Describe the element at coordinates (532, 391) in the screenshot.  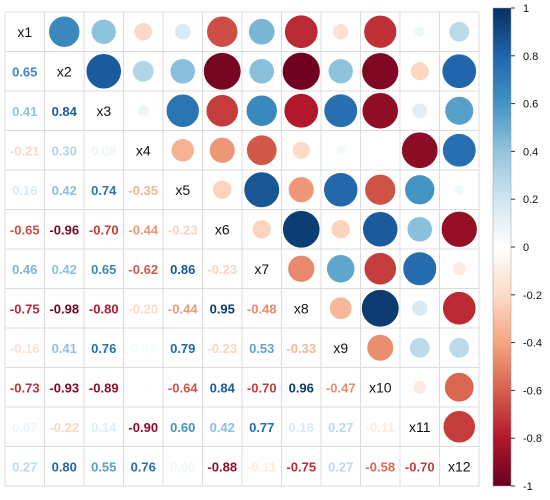
I see `colorbar-tick-label: -0.6` at that location.